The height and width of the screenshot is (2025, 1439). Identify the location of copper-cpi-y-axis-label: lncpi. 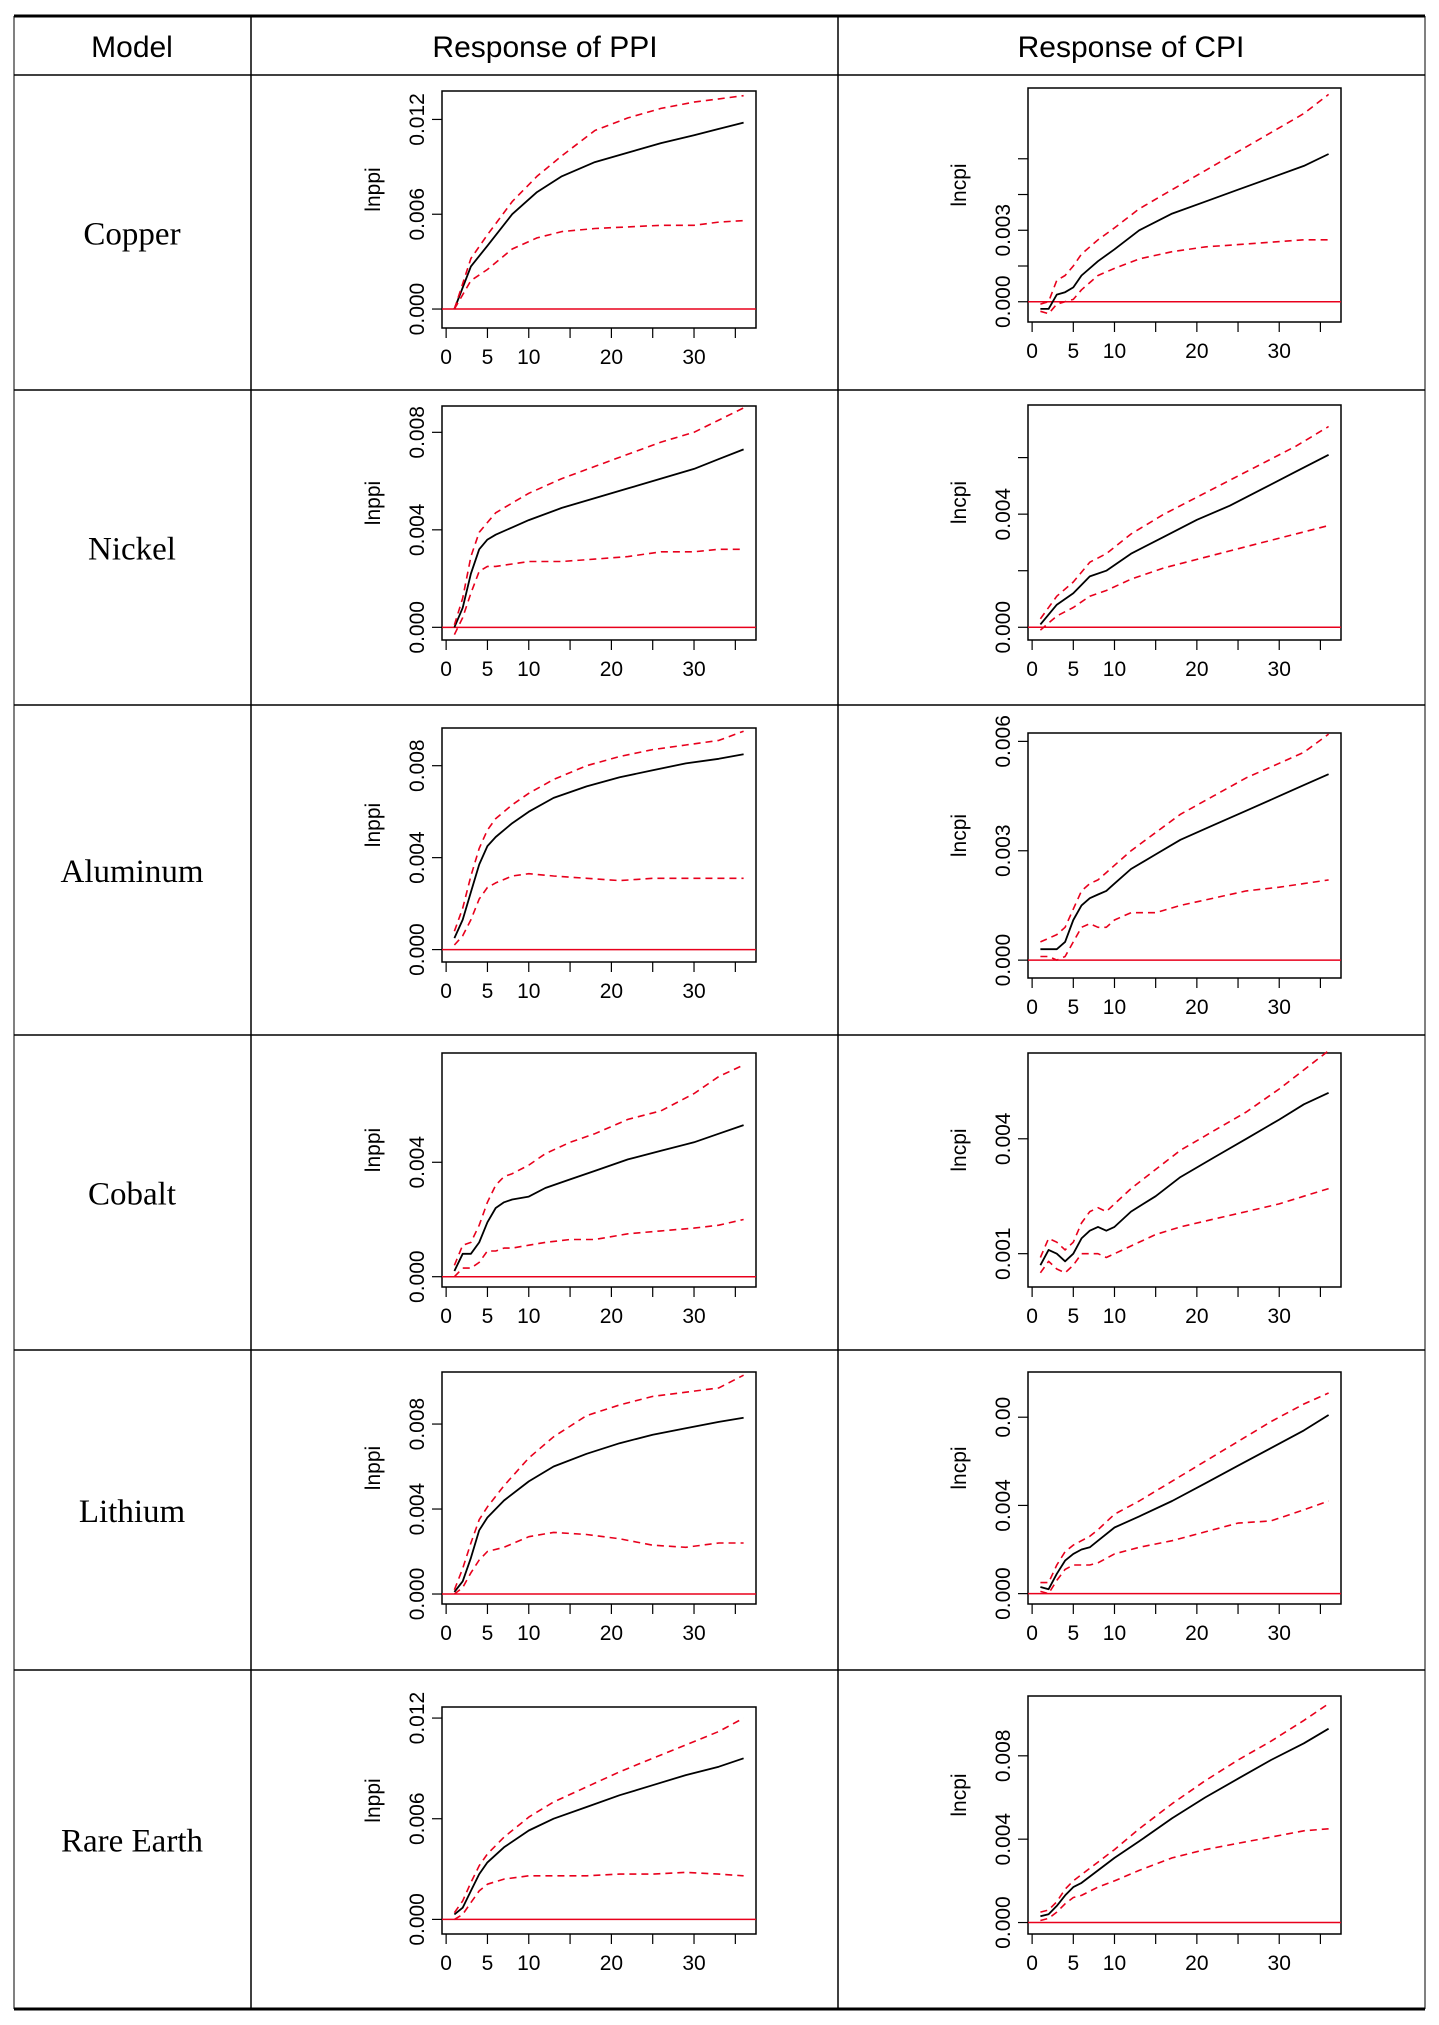
(959, 184).